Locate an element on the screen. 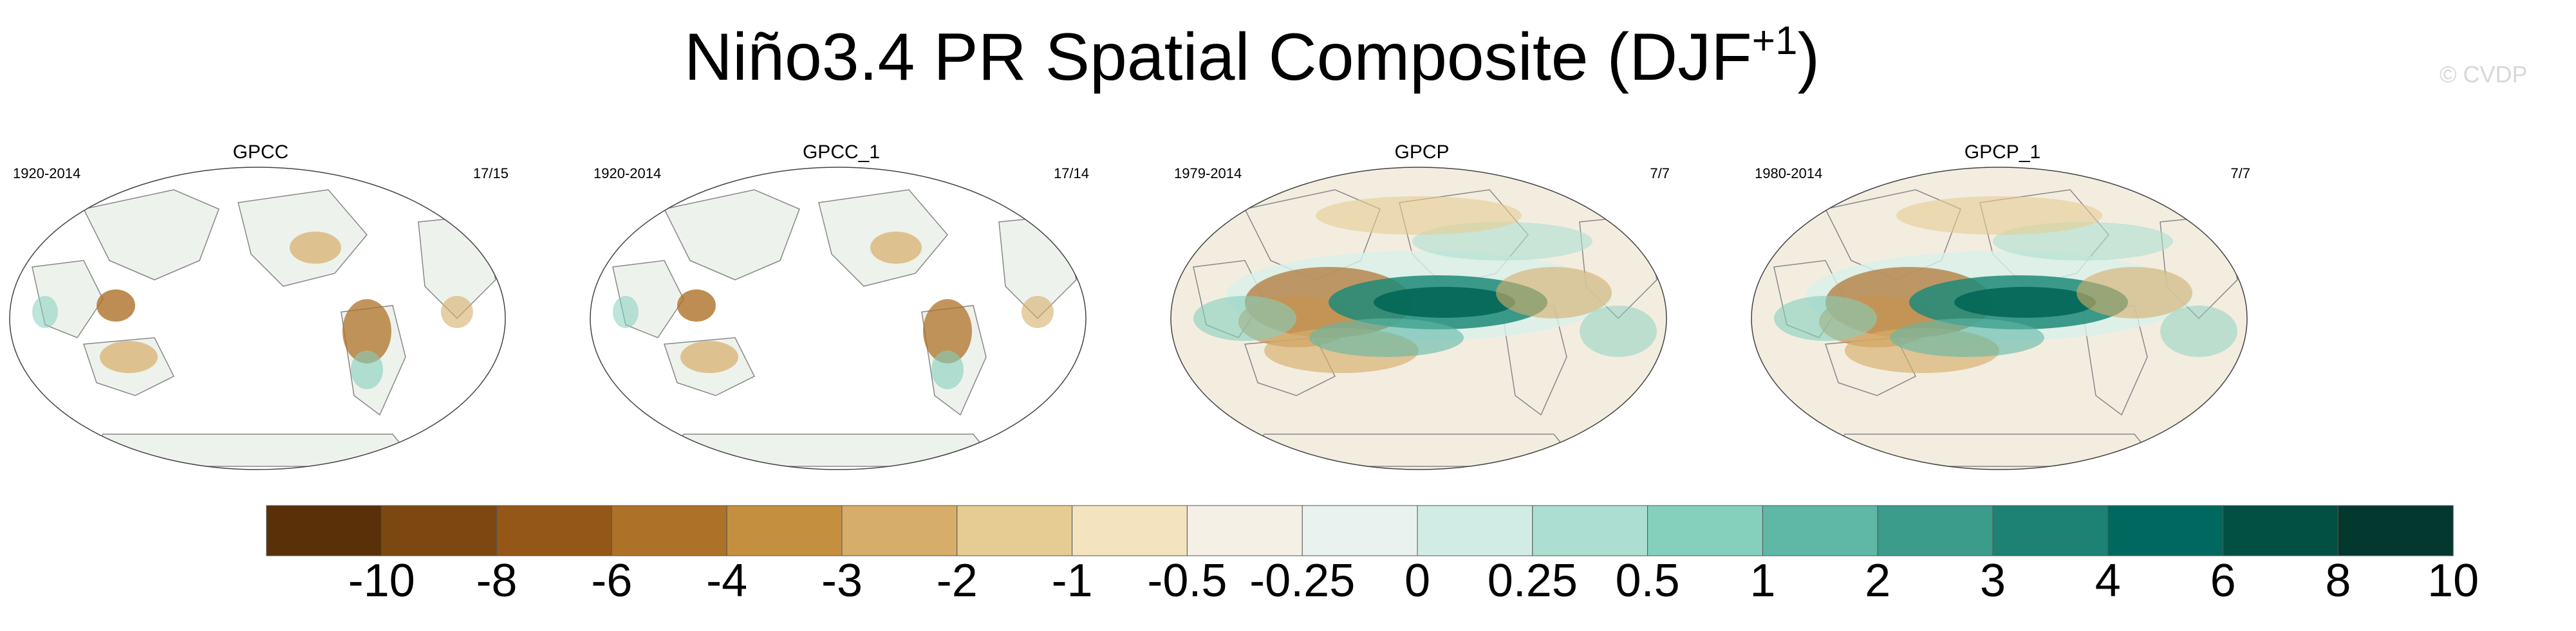  colorbar-tick-label: -0.25 is located at coordinates (1302, 581).